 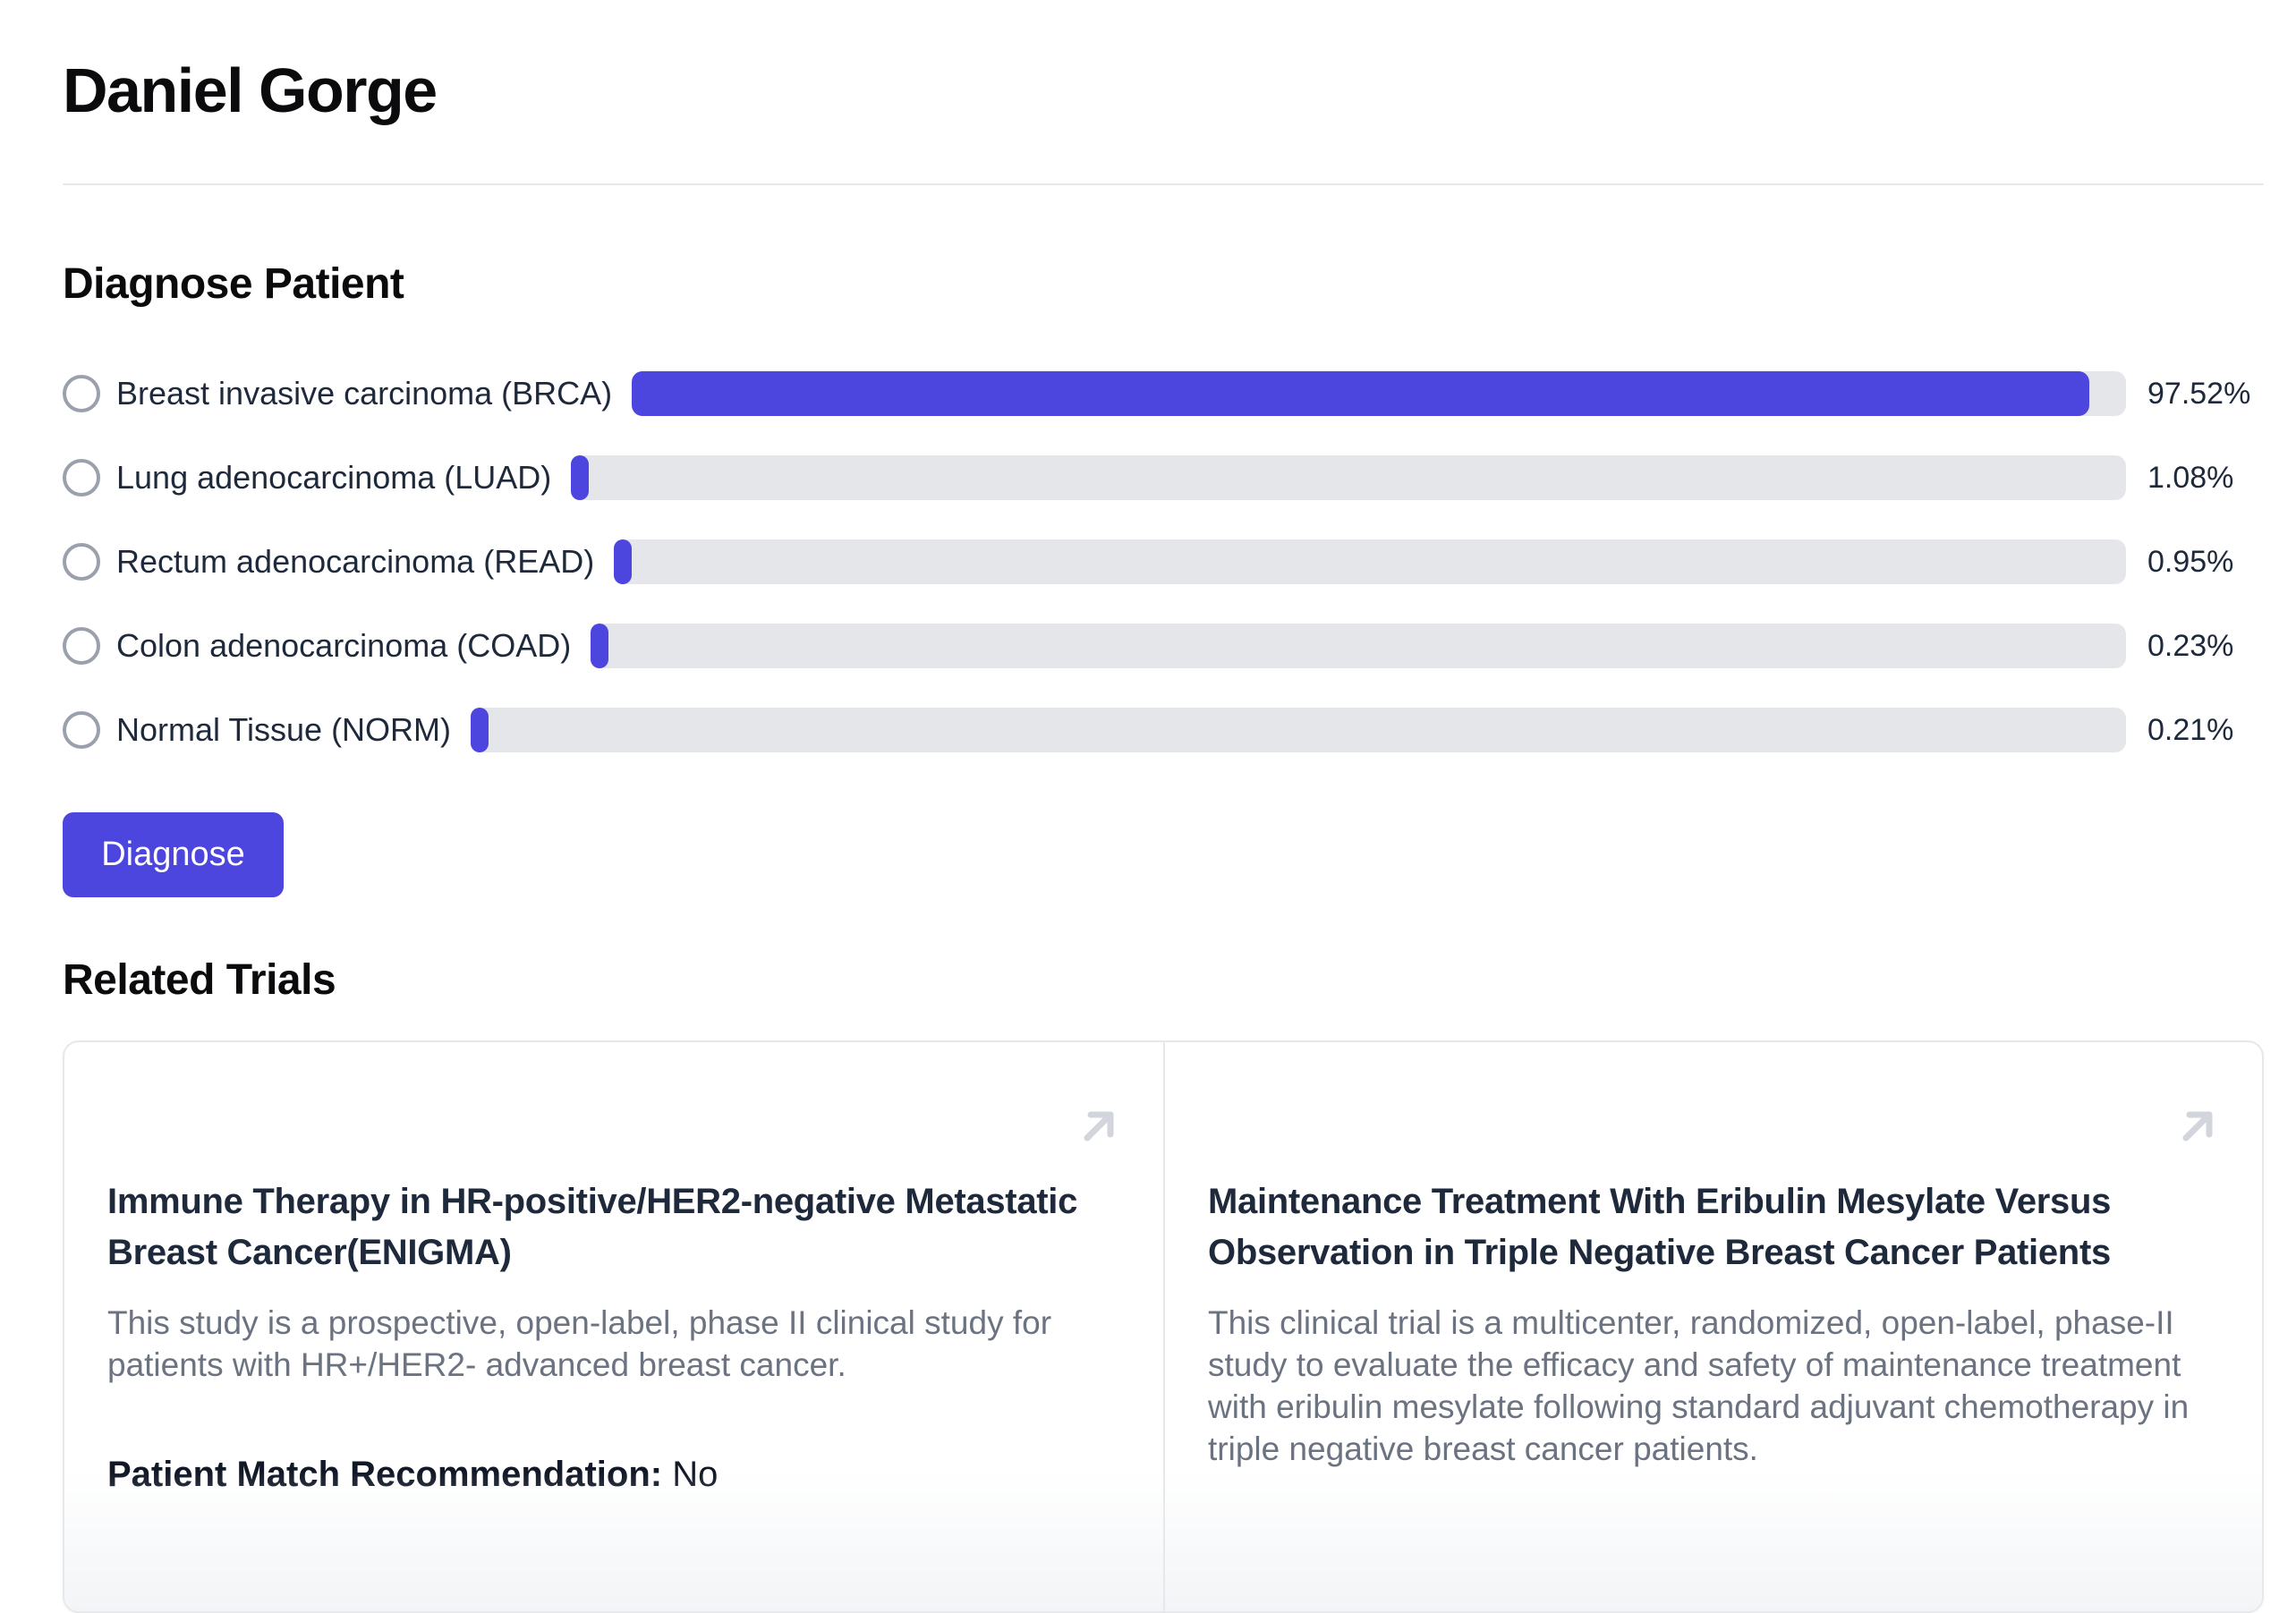 I want to click on related-trials-heading: Related Trials, so click(x=199, y=980).